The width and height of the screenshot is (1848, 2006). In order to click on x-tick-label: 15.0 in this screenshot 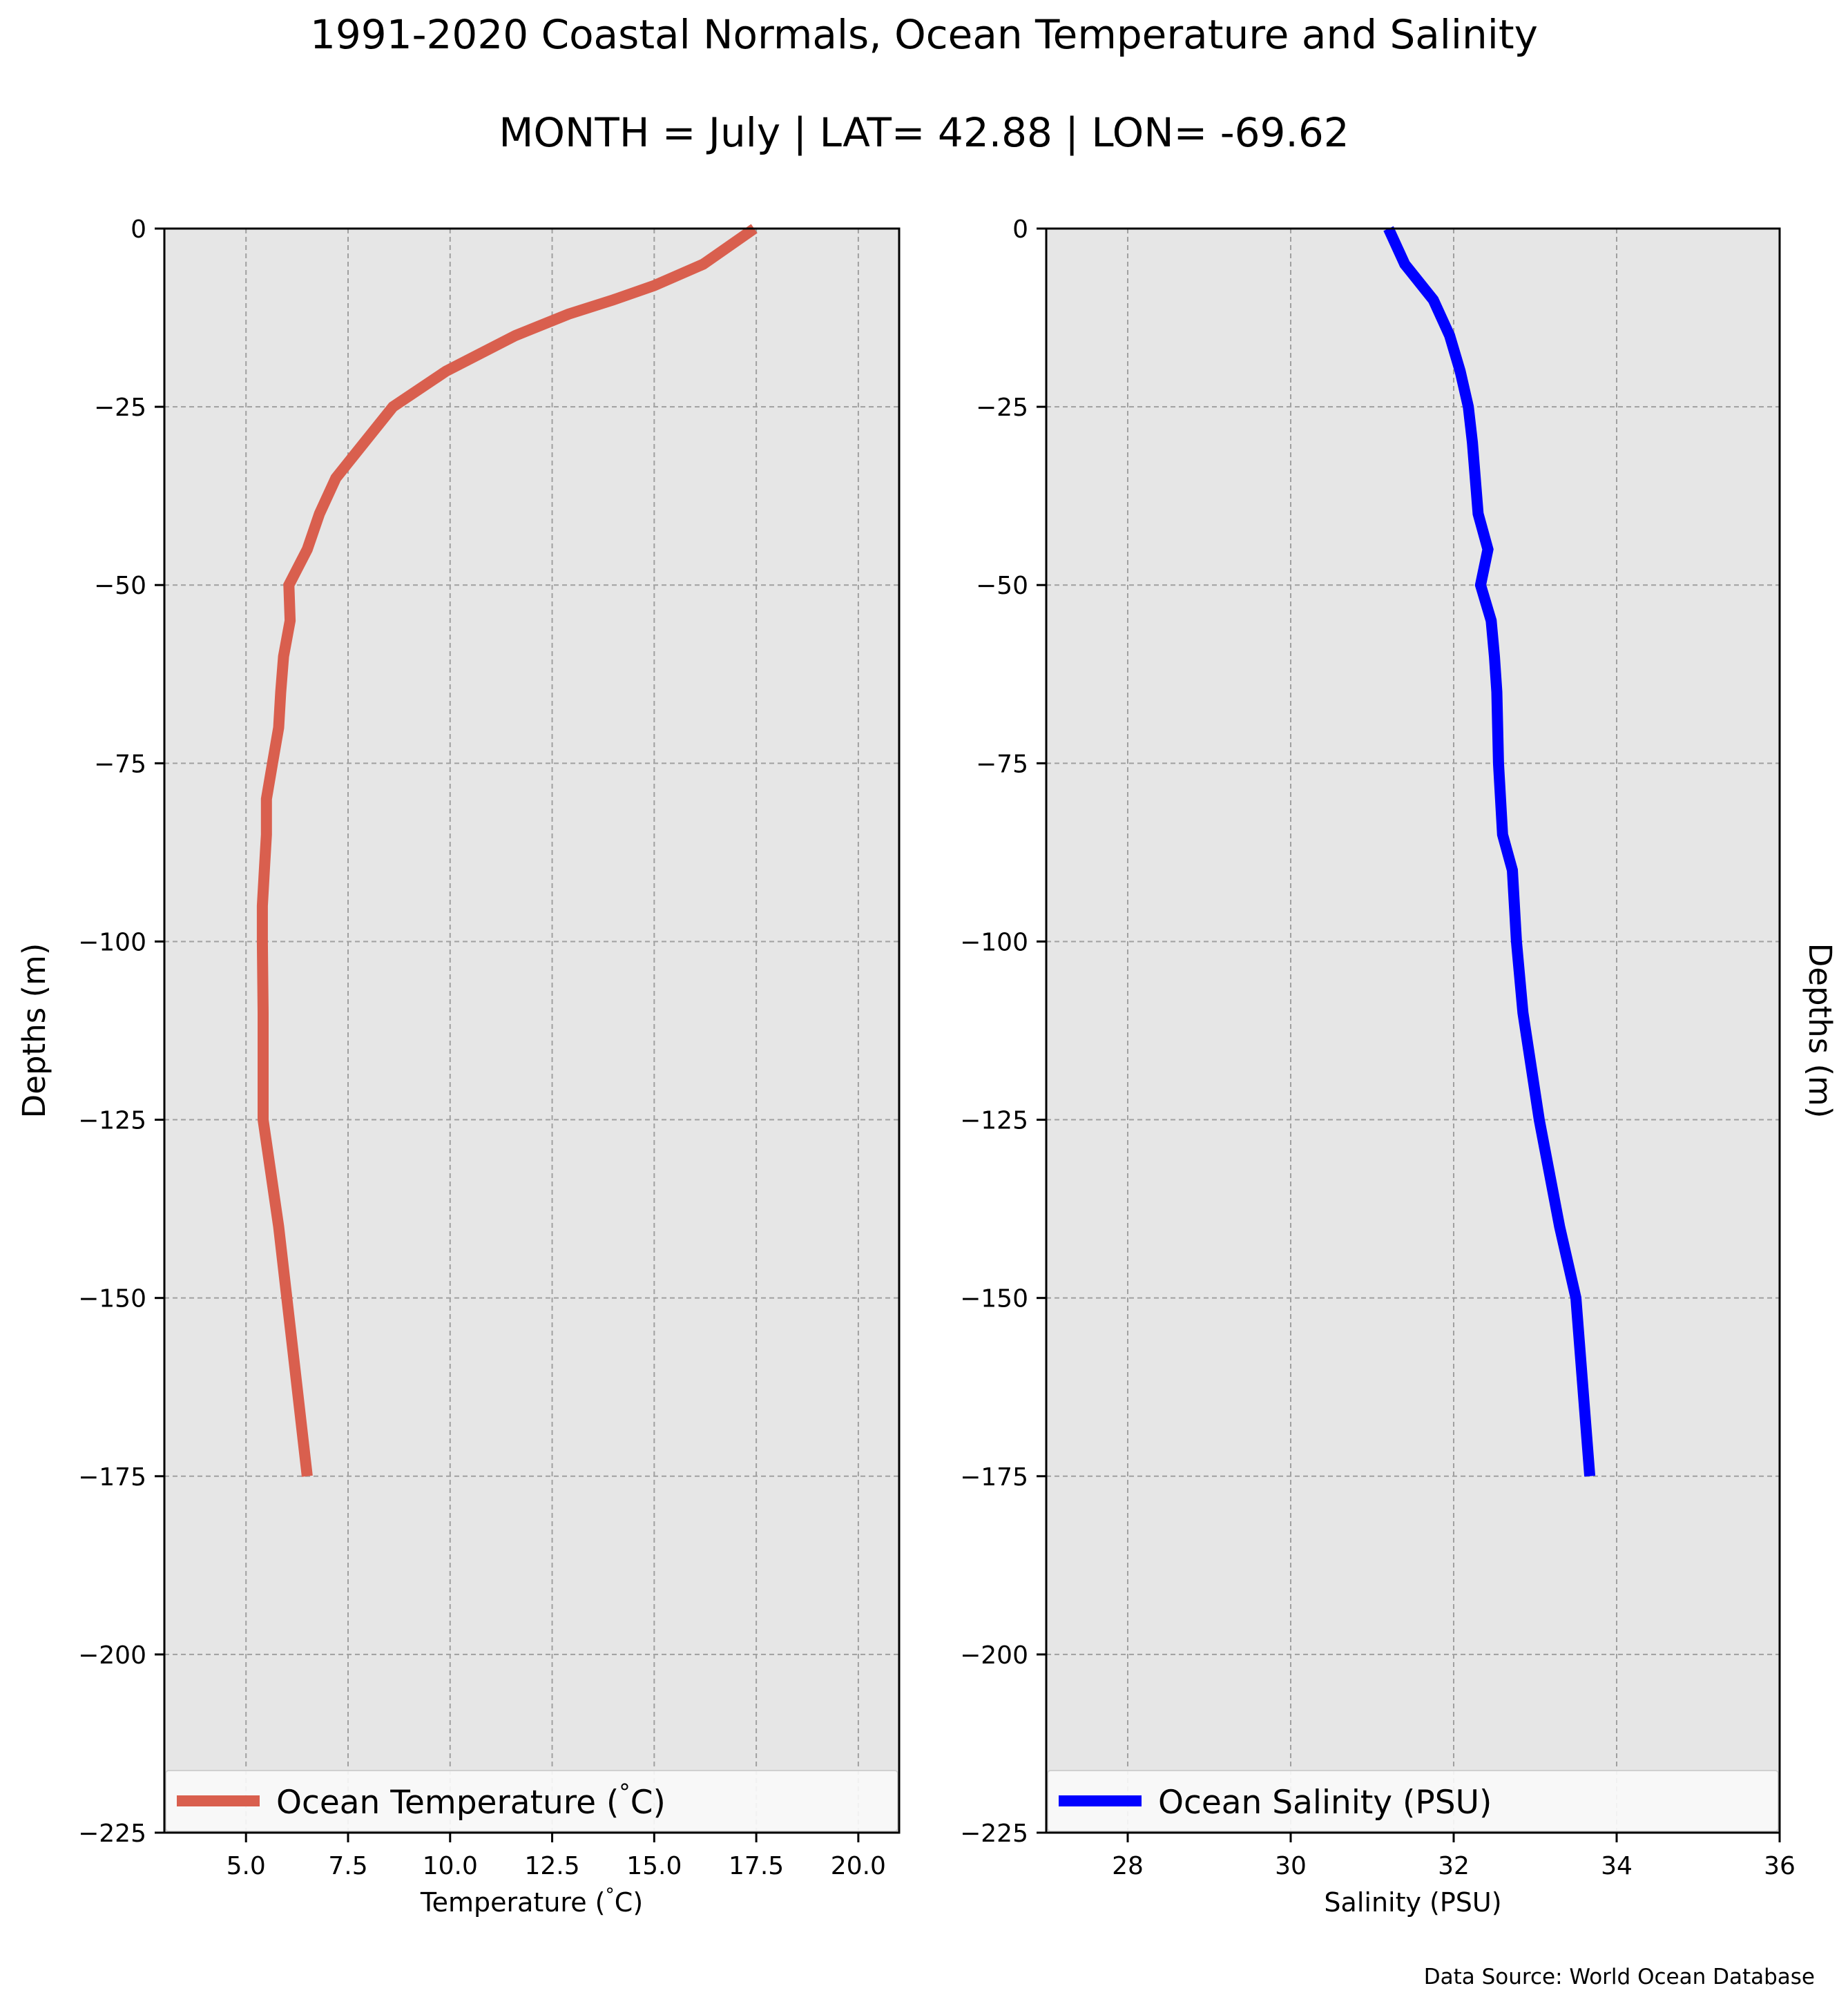, I will do `click(654, 1866)`.